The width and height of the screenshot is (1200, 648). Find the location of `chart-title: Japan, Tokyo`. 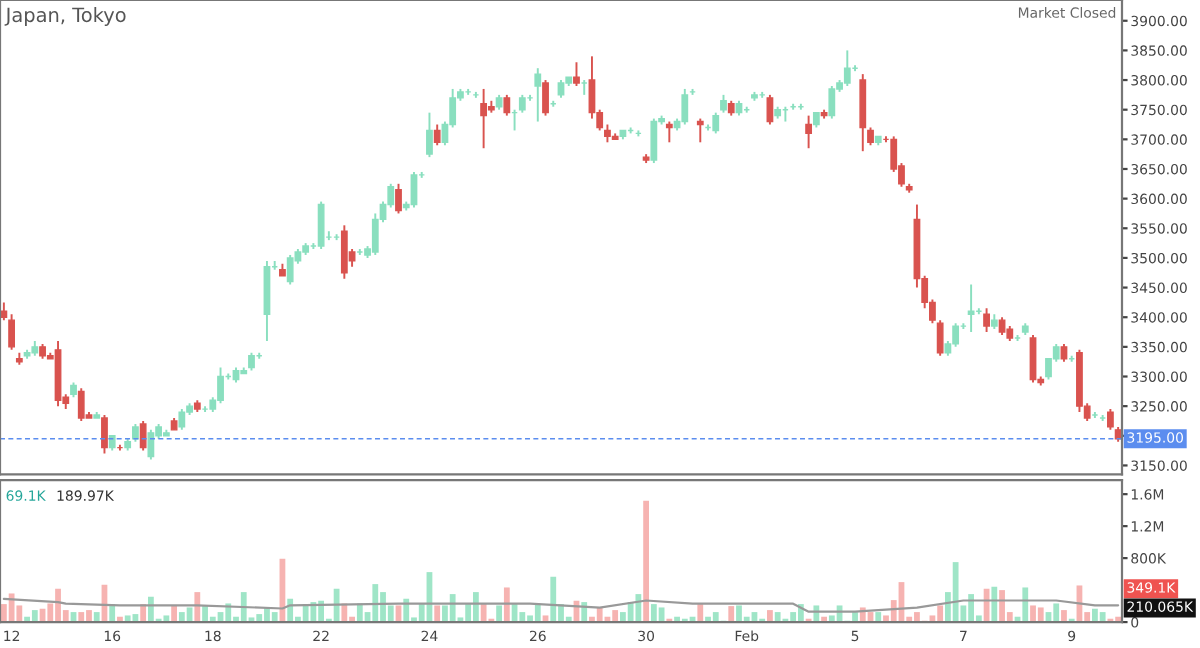

chart-title: Japan, Tokyo is located at coordinates (65, 16).